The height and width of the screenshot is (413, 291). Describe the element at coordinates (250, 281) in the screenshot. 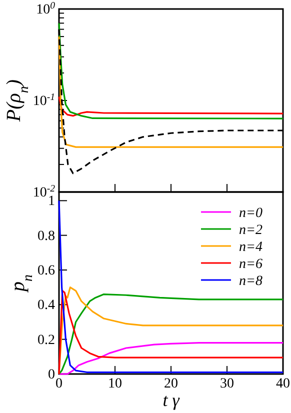

I see `legend-label: n=8` at that location.